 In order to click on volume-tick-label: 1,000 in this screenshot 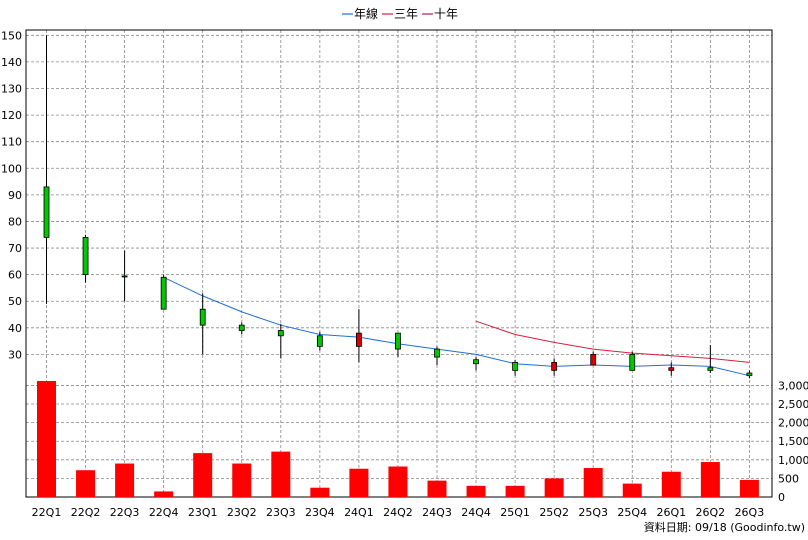, I will do `click(793, 460)`.